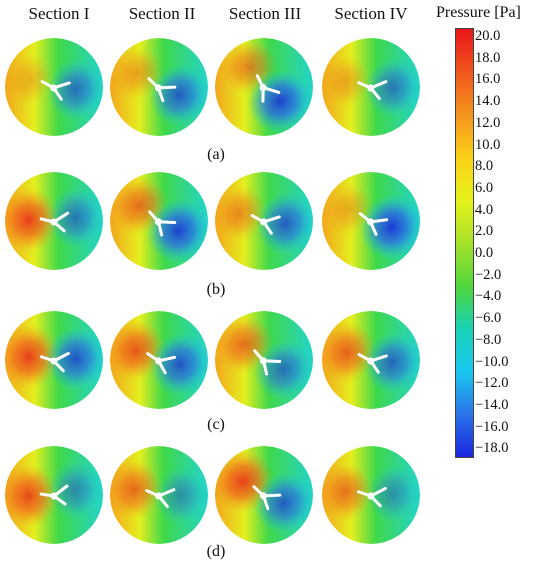  What do you see at coordinates (371, 13) in the screenshot?
I see `column-header-section-4: Section IV` at bounding box center [371, 13].